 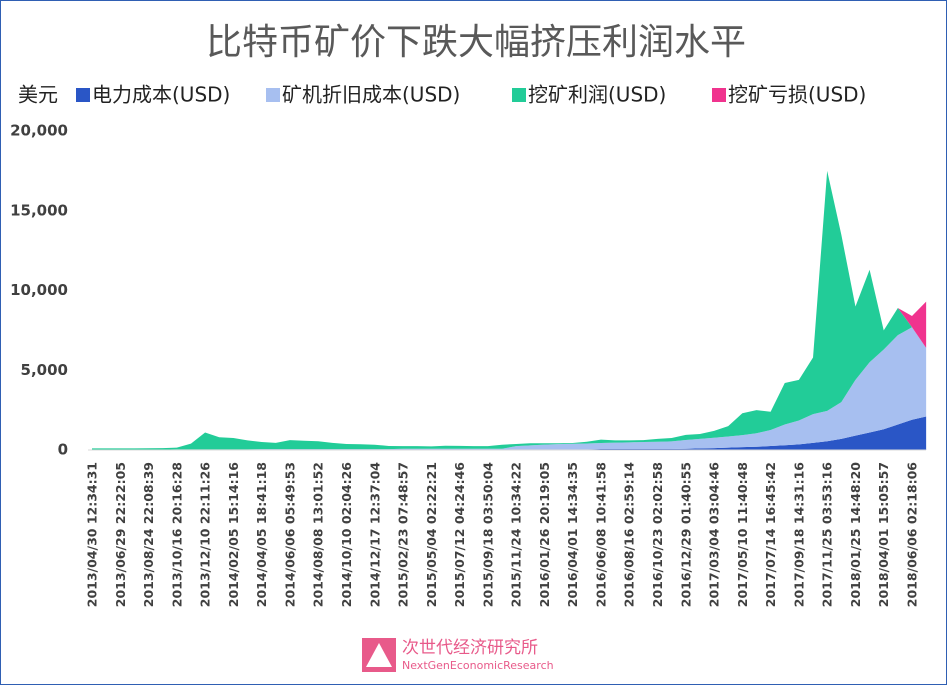 What do you see at coordinates (572, 534) in the screenshot?
I see `x-tick-label: 2016/04/01 14:34:35` at bounding box center [572, 534].